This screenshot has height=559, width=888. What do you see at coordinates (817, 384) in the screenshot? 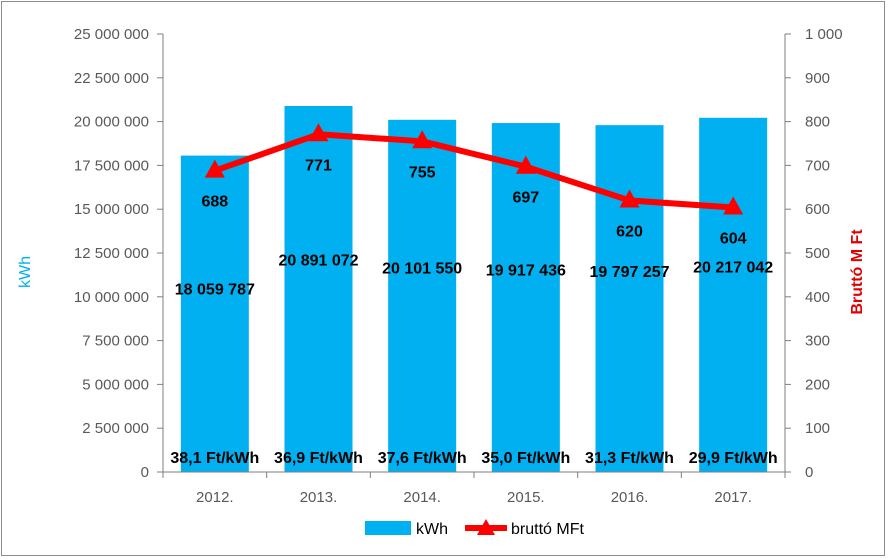
I see `right-tick-label: 200` at bounding box center [817, 384].